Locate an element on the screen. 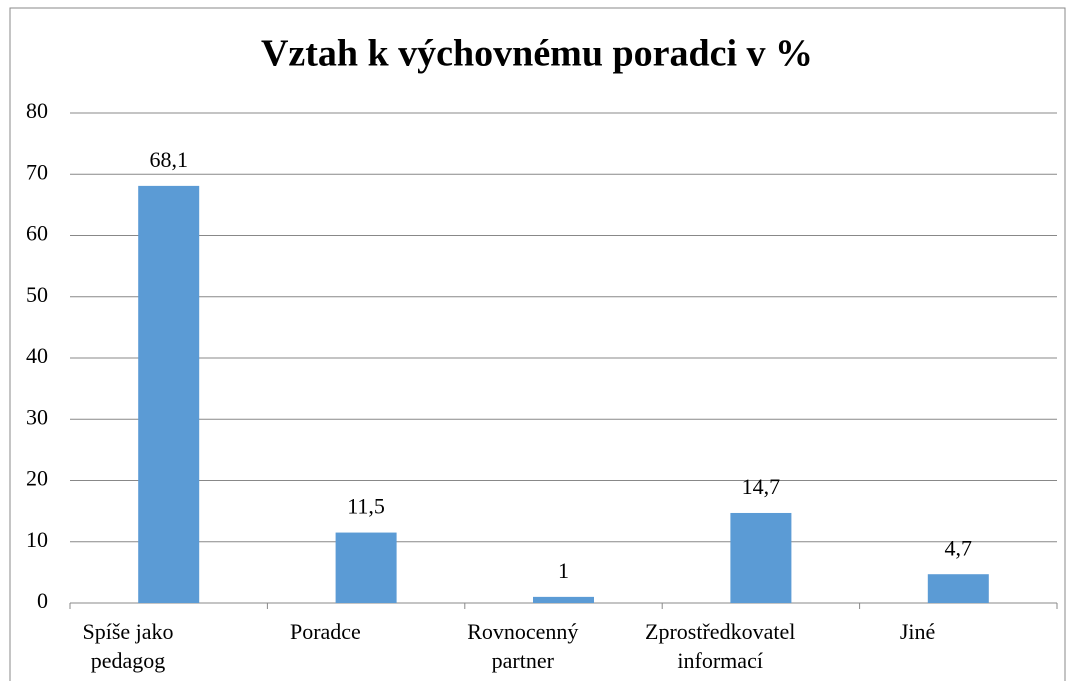 This screenshot has height=681, width=1075. y-tick-label: 20 is located at coordinates (37, 478).